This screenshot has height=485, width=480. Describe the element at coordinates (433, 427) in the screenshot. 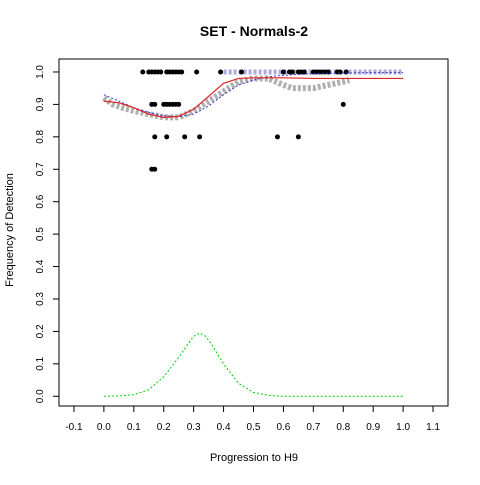

I see `x-tick-label: 1.1` at that location.